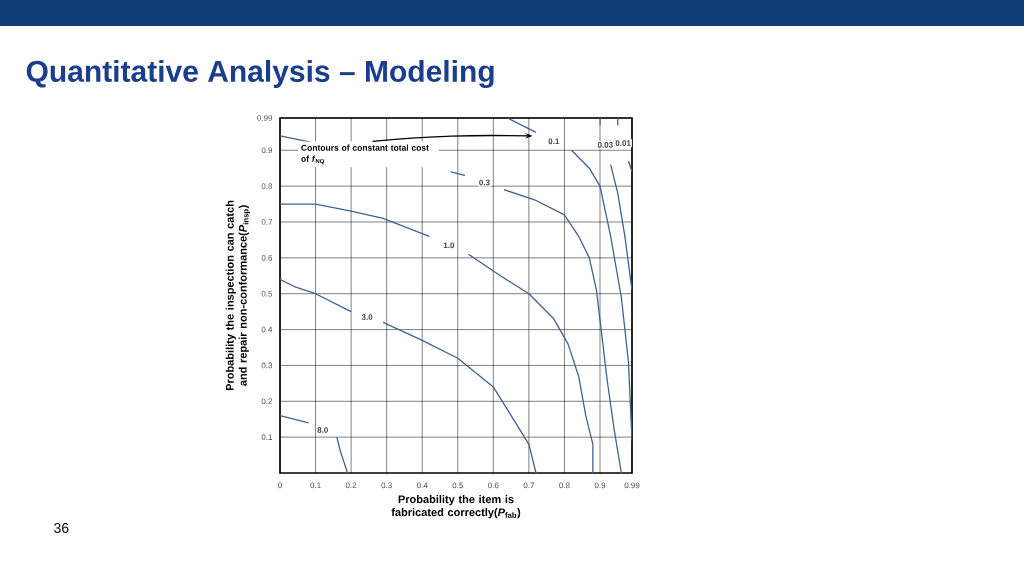  I want to click on chart-title: Quantitative Analysis – Modeling, so click(260, 74).